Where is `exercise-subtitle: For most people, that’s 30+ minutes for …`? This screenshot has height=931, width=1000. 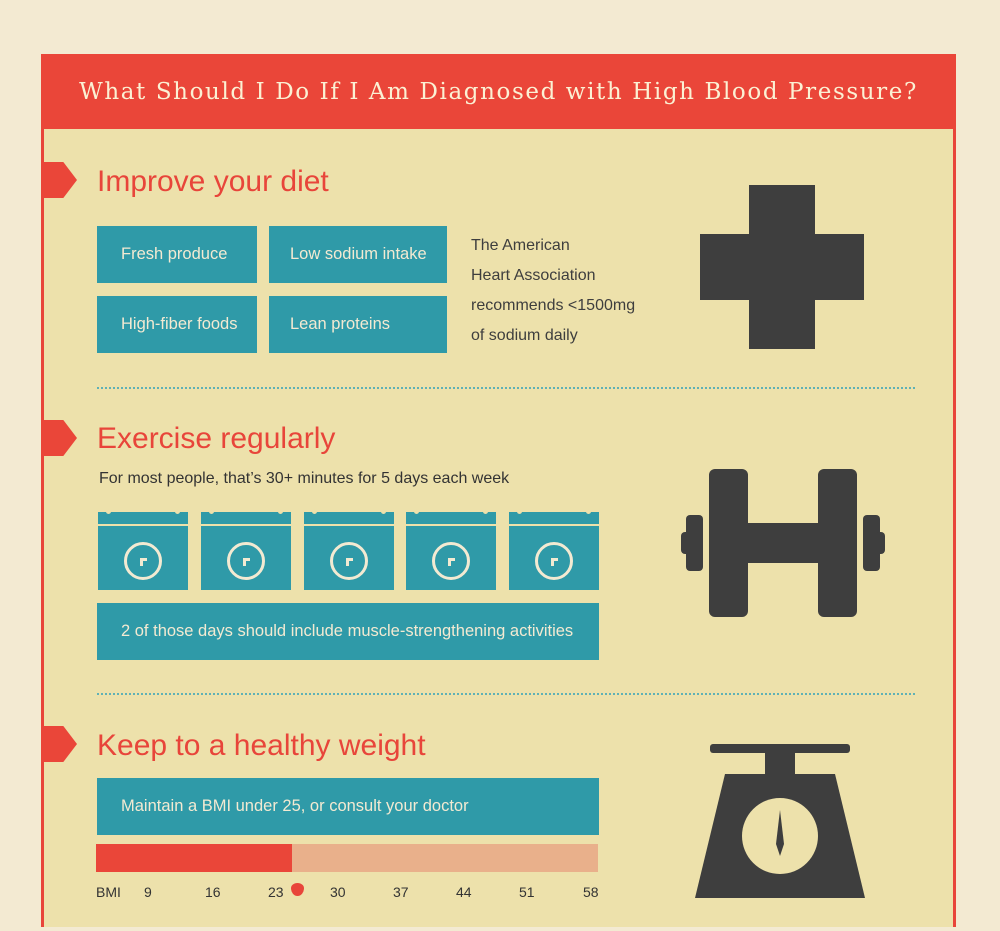
exercise-subtitle: For most people, that’s 30+ minutes for … is located at coordinates (304, 478).